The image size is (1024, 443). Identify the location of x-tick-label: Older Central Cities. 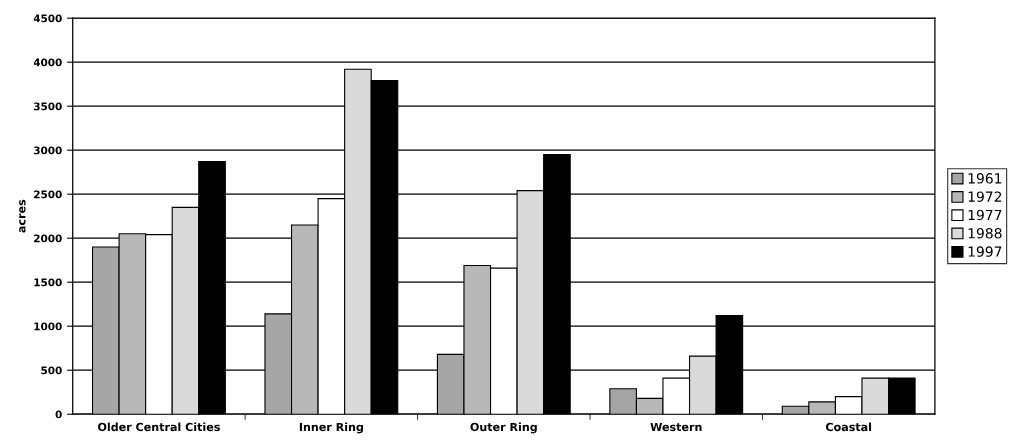
(159, 427).